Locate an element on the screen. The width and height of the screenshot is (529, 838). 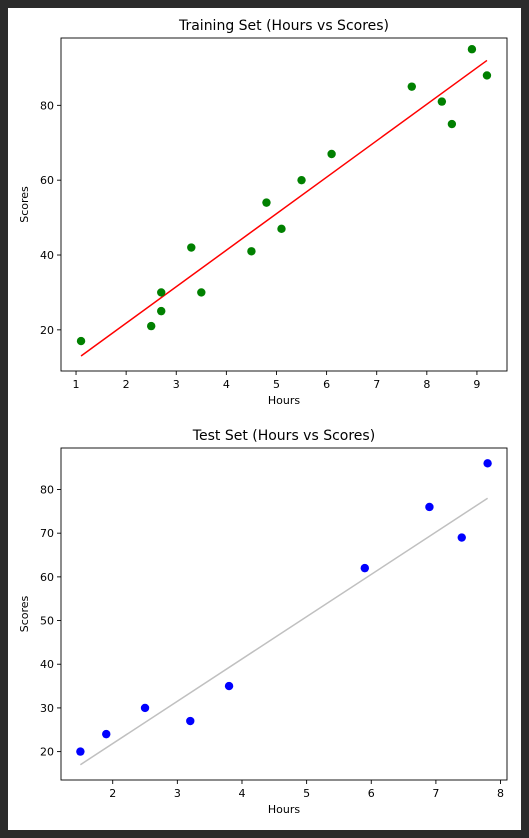
y-tick-label: 30 is located at coordinates (47, 708).